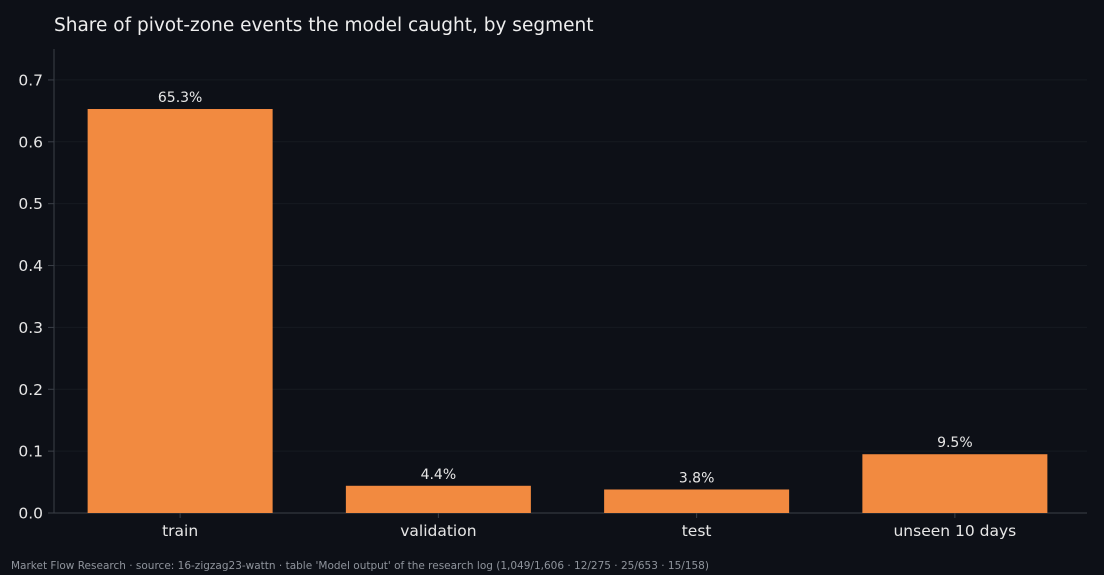  I want to click on x-tick-label: test, so click(697, 531).